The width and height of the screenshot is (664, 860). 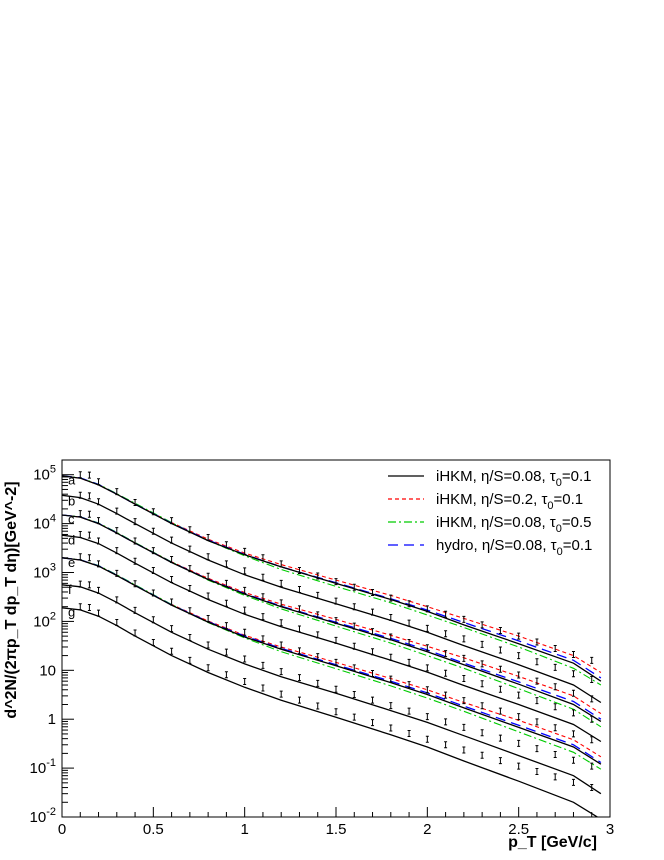 I want to click on curve-tag-b: b, so click(x=71, y=500).